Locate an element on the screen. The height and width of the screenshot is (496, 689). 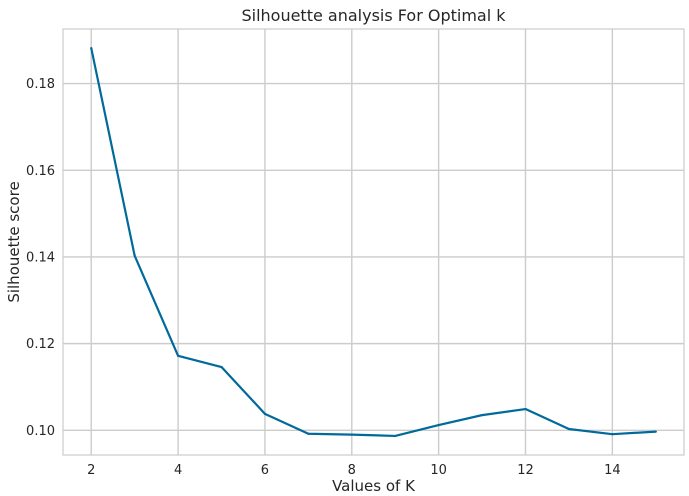
x-tick-label: 14 is located at coordinates (612, 470).